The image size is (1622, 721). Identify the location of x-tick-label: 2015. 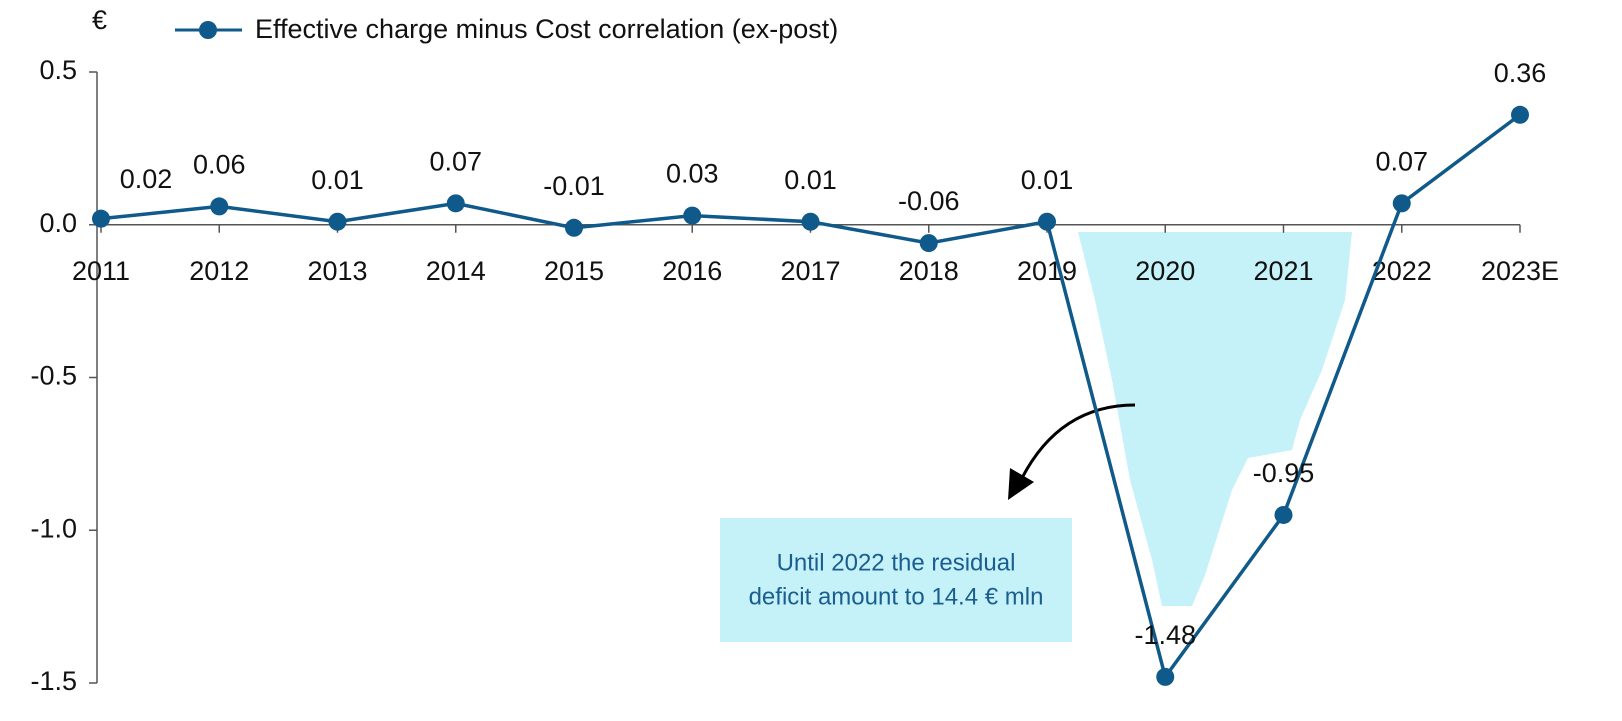
(574, 271).